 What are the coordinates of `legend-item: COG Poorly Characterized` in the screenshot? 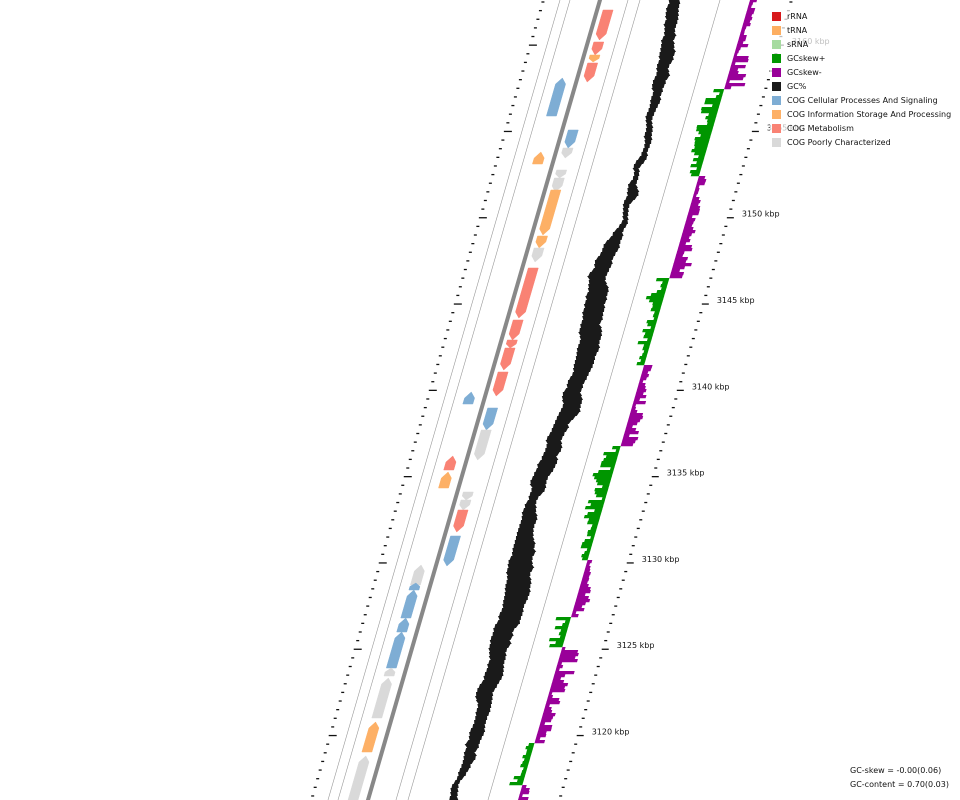 It's located at (861, 142).